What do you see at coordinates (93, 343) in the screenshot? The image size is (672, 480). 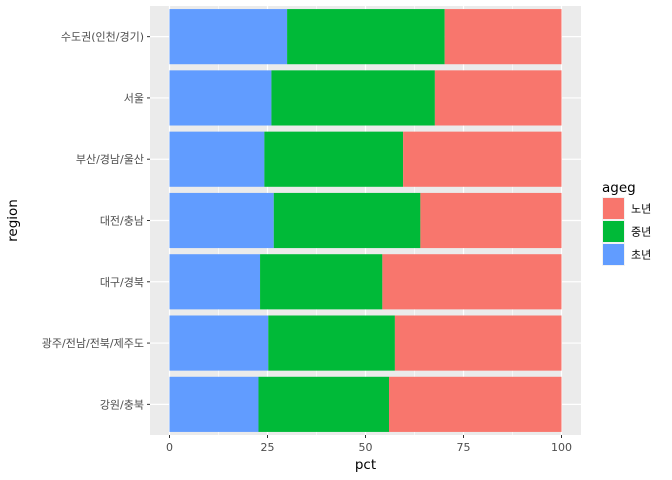 I see `y-tick-label: 광주/전남/전북/제주도` at bounding box center [93, 343].